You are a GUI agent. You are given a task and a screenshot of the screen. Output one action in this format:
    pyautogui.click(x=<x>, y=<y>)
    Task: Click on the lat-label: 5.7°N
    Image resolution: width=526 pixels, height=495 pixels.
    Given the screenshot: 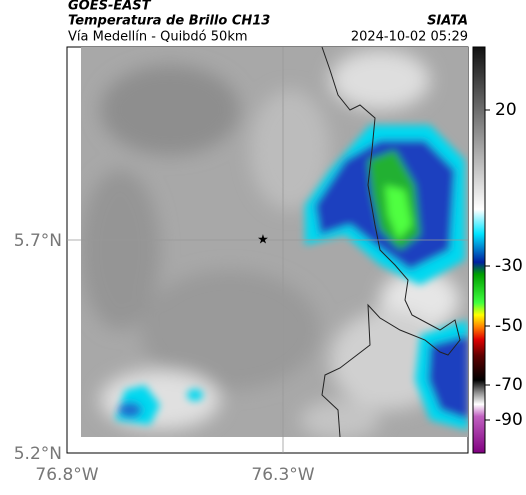 What is the action you would take?
    pyautogui.click(x=38, y=241)
    